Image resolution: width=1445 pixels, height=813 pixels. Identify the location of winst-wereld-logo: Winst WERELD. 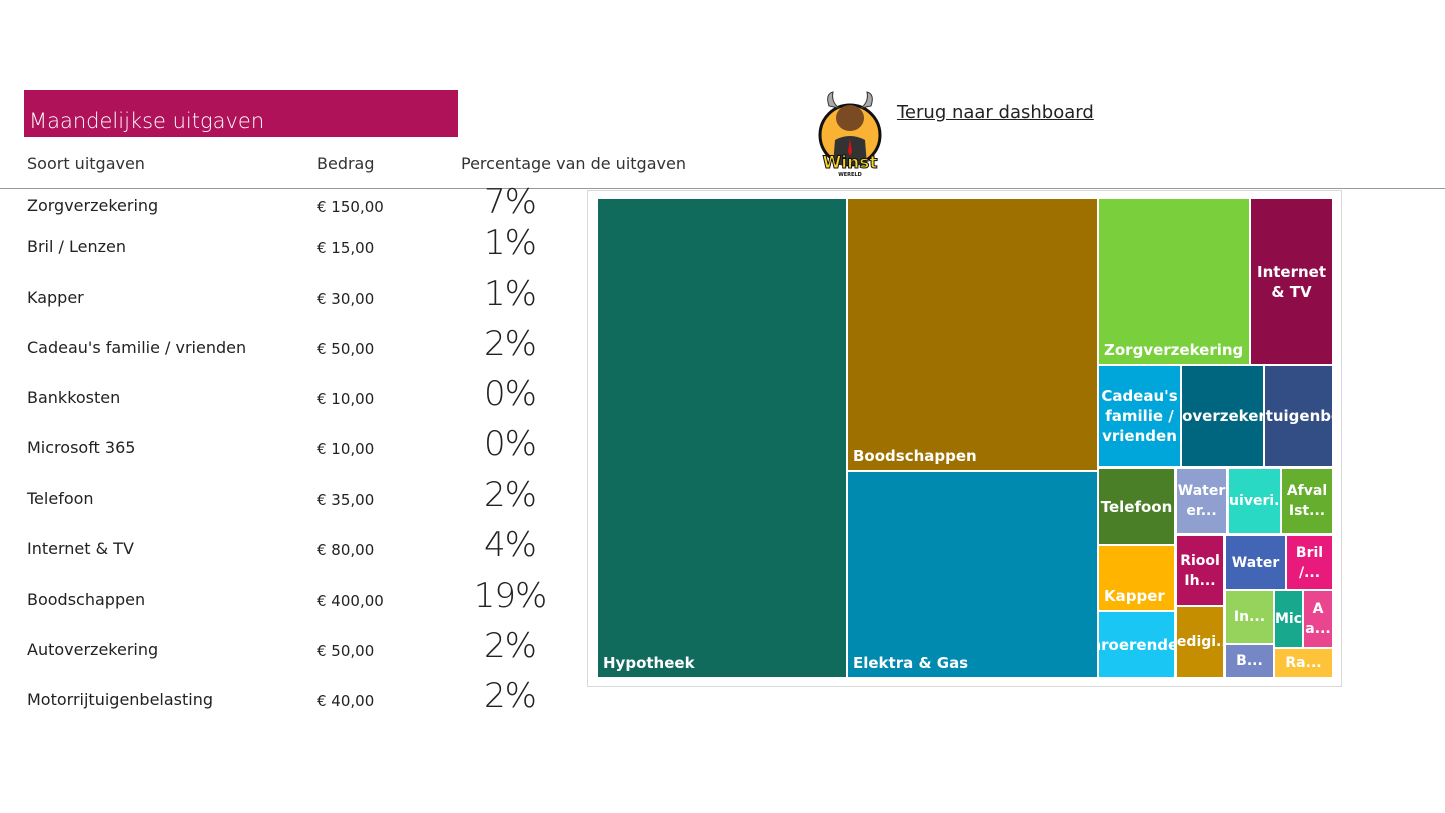
(850, 134).